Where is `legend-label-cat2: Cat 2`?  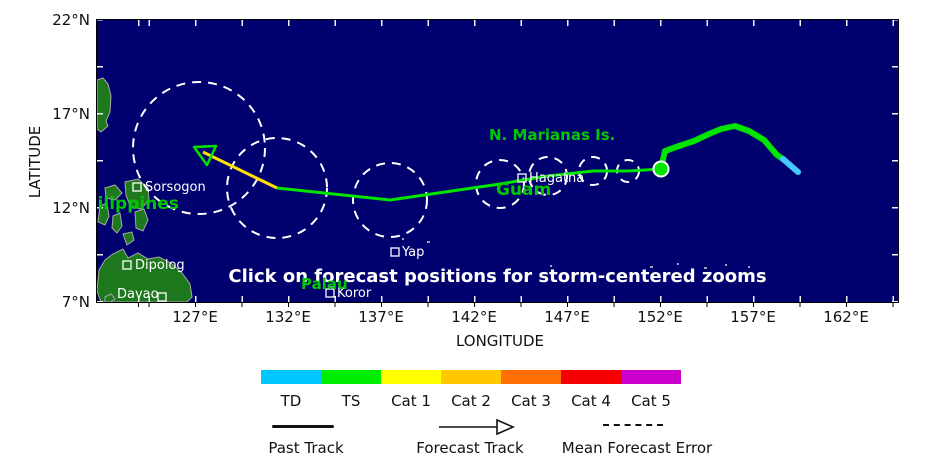 legend-label-cat2: Cat 2 is located at coordinates (471, 401).